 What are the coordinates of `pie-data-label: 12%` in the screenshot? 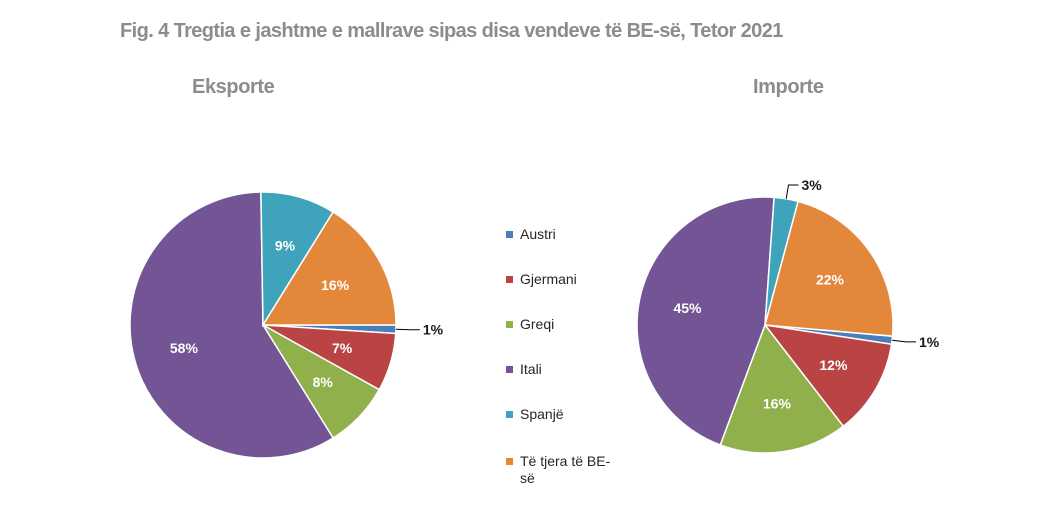 It's located at (833, 365).